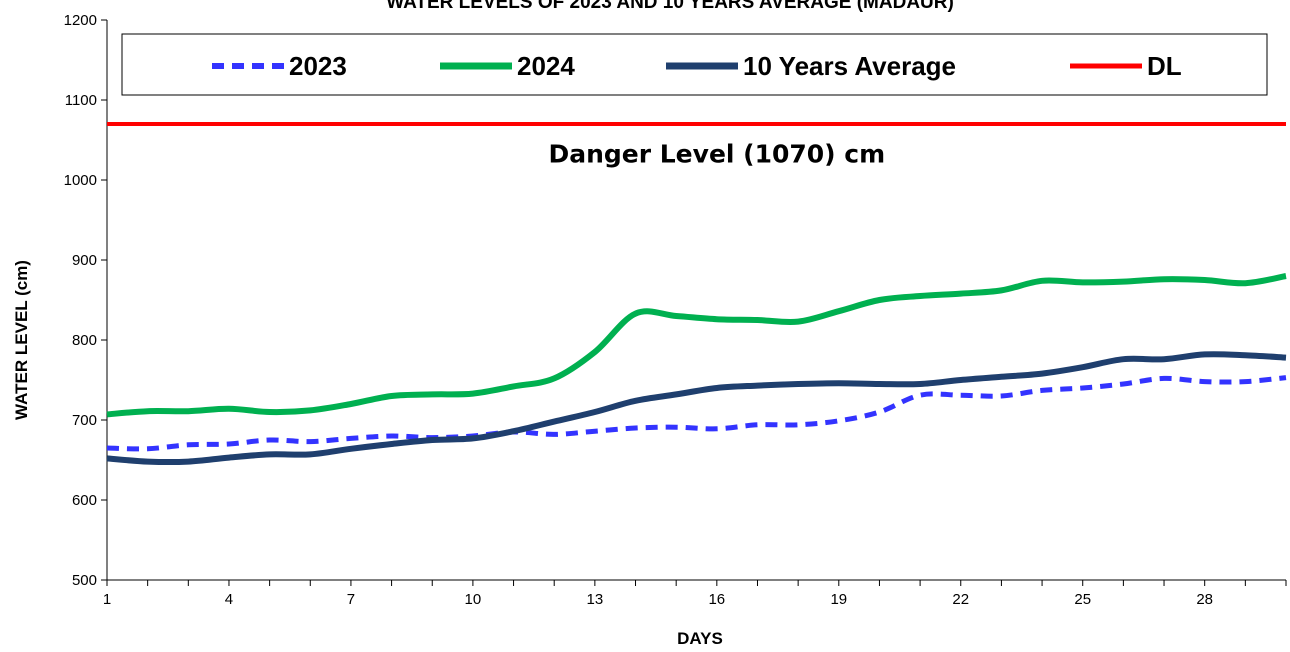 The height and width of the screenshot is (652, 1290). I want to click on x-axis-label: DAYS, so click(700, 638).